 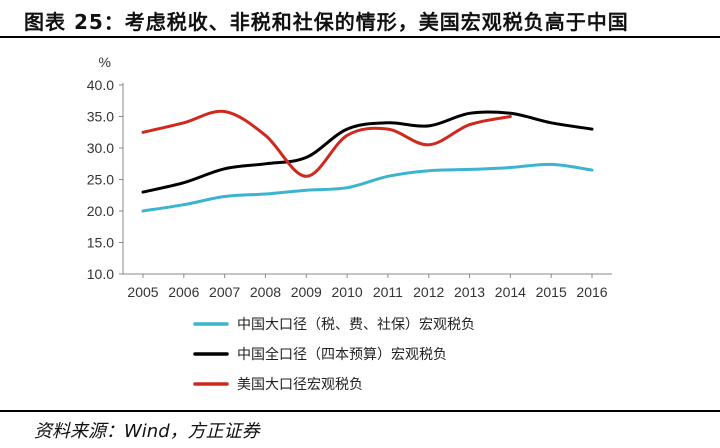 I want to click on figure-title: 图表 25：考虑税收、非税和社保的情形，美国宏观税负高于中国, so click(x=326, y=22).